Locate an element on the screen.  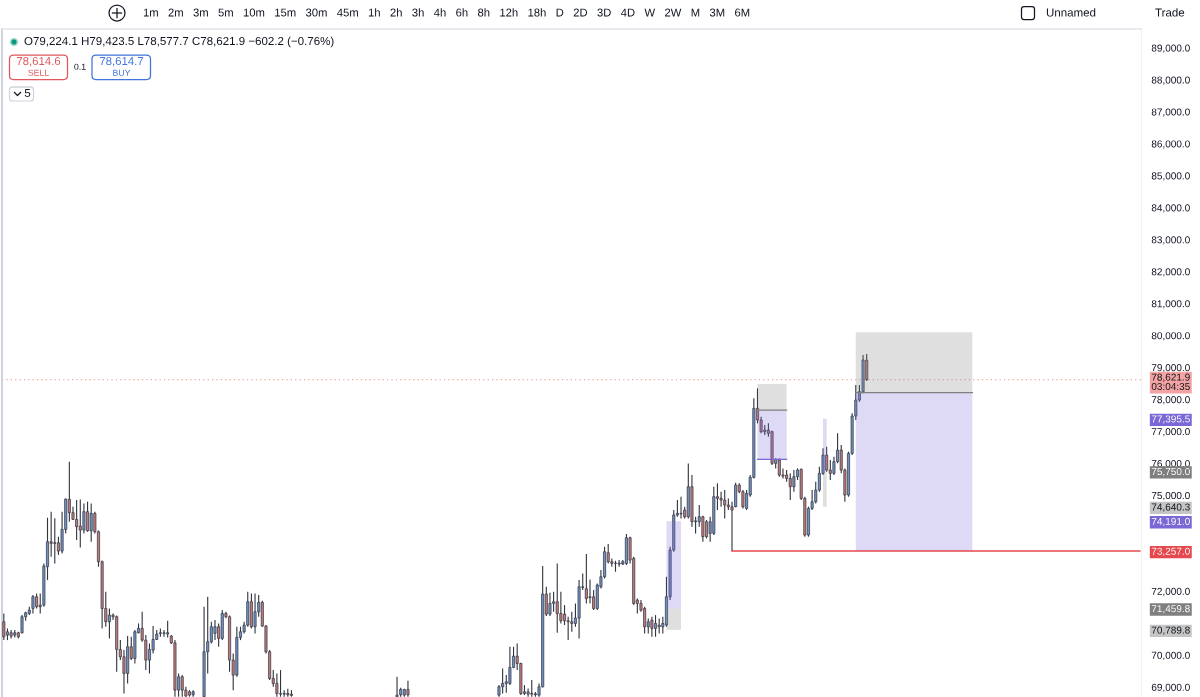
y-tick-label: 80,000.0 is located at coordinates (1170, 336).